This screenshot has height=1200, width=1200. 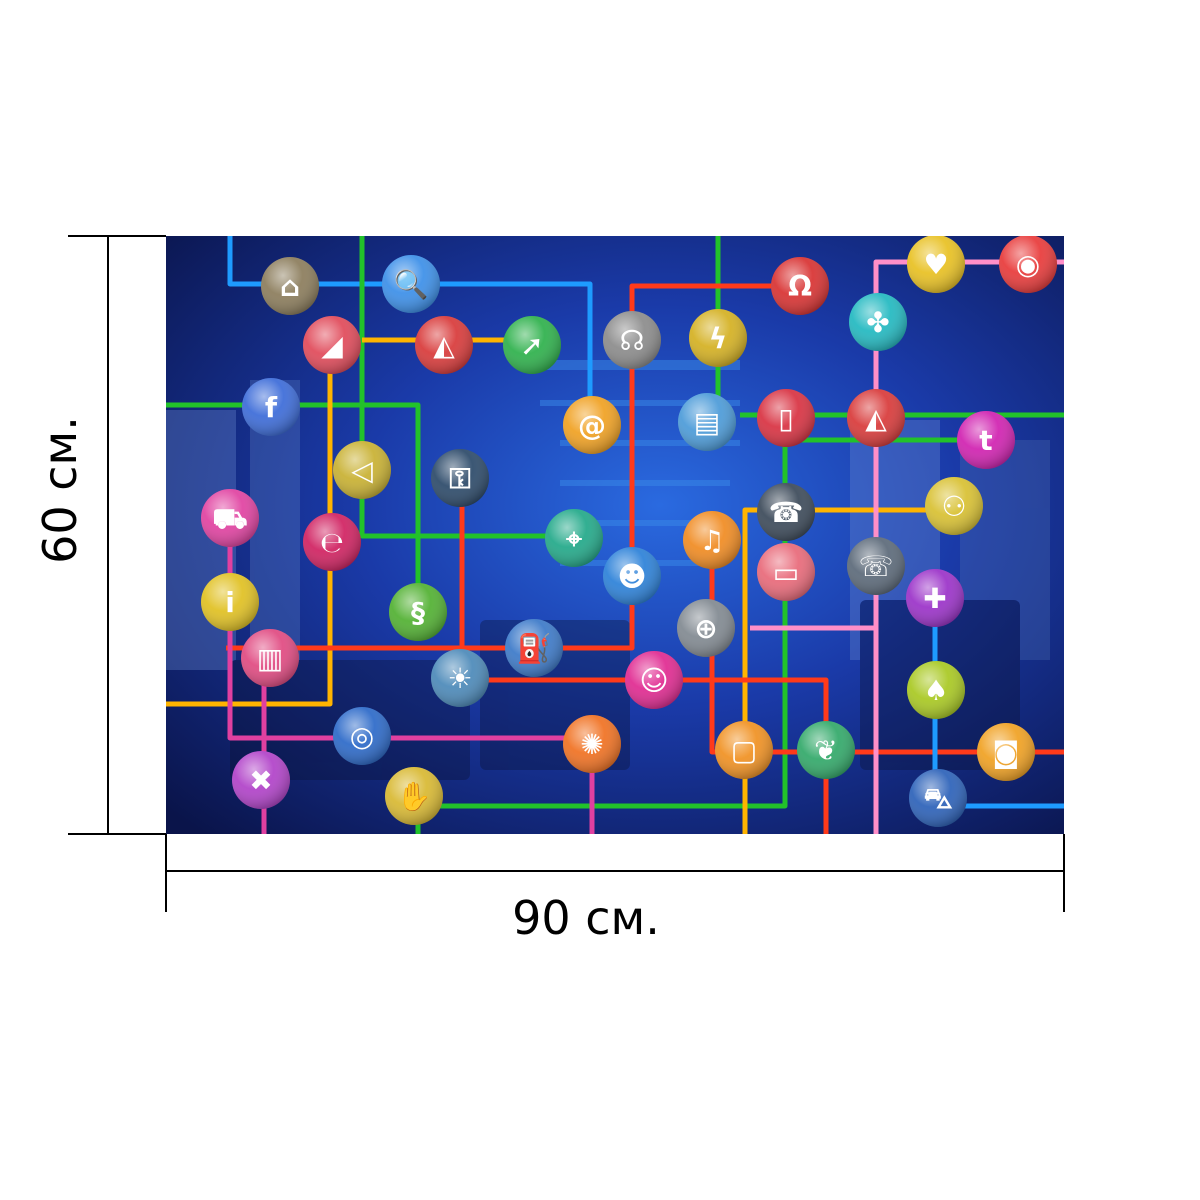 I want to click on ear-icon: ℮, so click(x=332, y=542).